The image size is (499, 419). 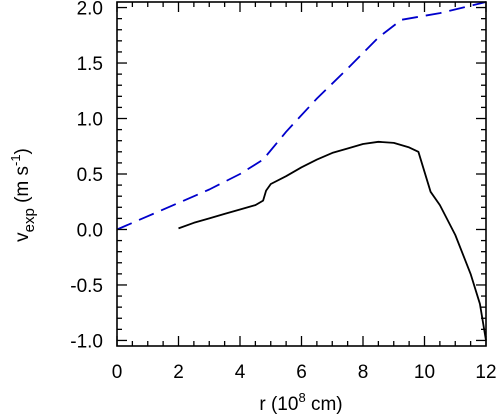 What do you see at coordinates (240, 372) in the screenshot?
I see `x-tick-label: 4` at bounding box center [240, 372].